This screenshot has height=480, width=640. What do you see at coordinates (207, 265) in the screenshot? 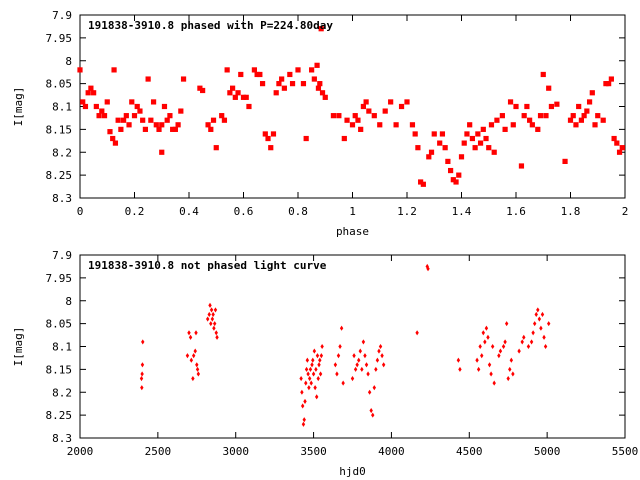
I see `chart-title: 191838-3910.8 not phased light curve` at bounding box center [207, 265].